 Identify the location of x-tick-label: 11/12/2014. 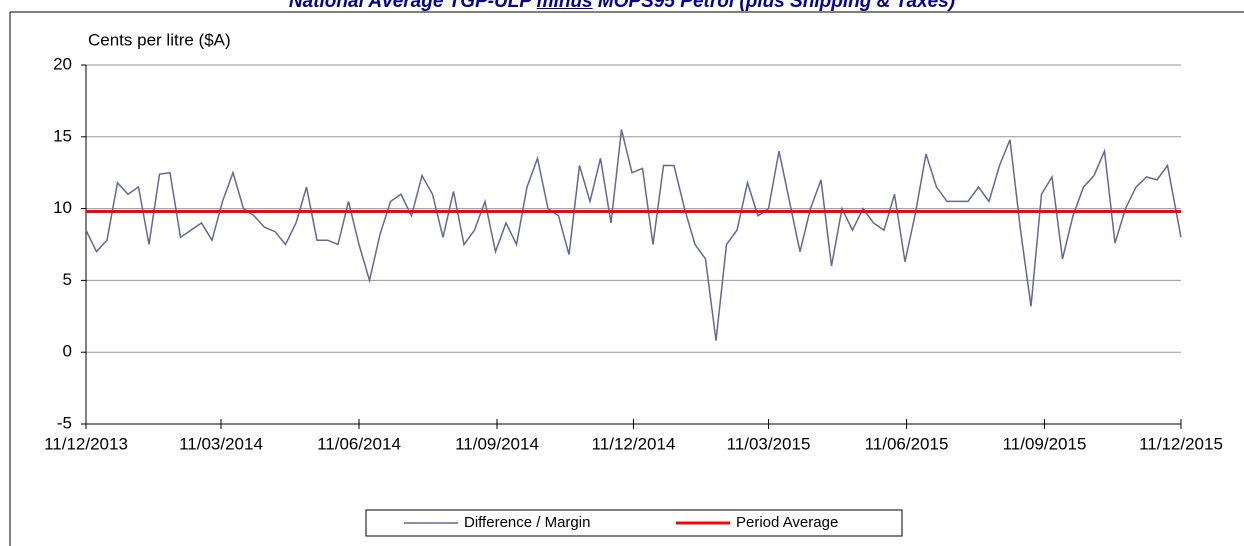
(634, 443).